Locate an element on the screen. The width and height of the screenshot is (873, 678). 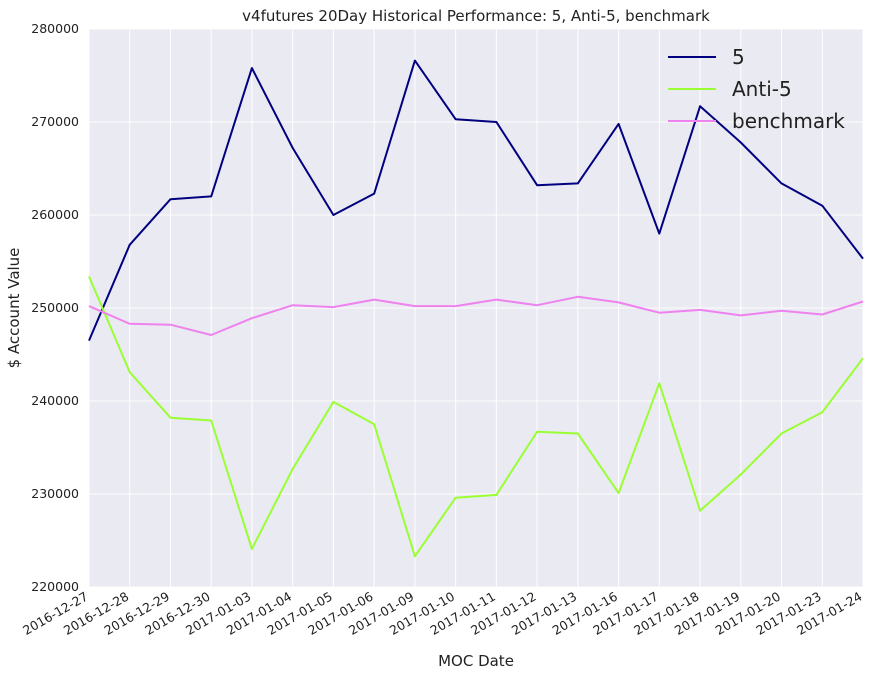
series-line is located at coordinates (476, 315).